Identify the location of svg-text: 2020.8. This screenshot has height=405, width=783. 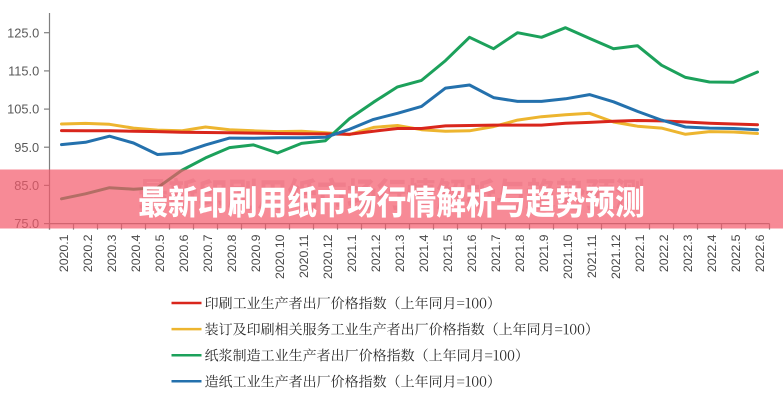
(232, 253).